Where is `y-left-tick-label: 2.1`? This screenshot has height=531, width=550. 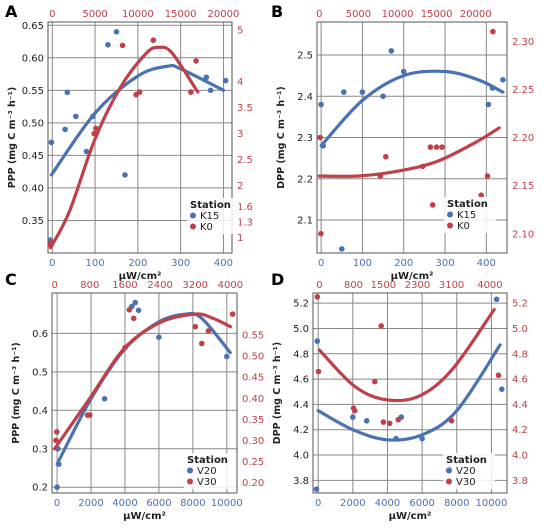
y-left-tick-label: 2.1 is located at coordinates (305, 221).